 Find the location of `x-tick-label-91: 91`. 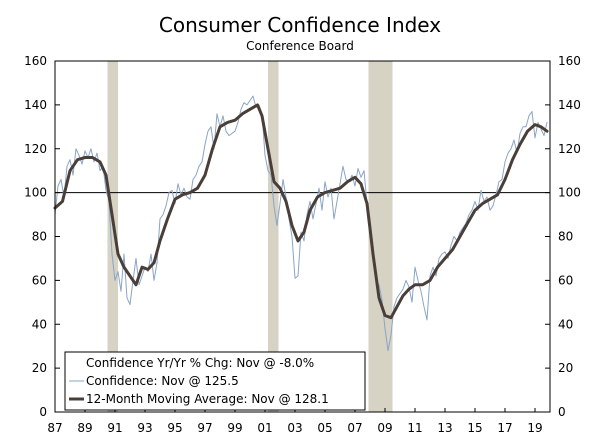

x-tick-label-91: 91 is located at coordinates (114, 428).